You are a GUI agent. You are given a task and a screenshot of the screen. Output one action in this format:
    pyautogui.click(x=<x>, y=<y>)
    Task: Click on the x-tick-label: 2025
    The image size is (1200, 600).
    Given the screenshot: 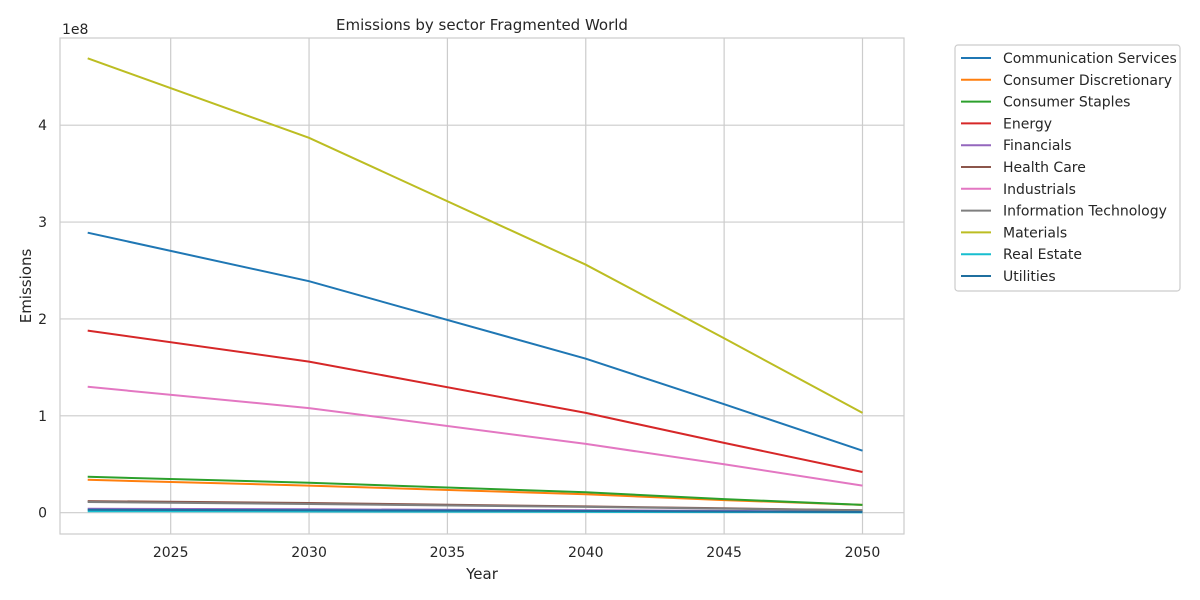 What is the action you would take?
    pyautogui.click(x=171, y=553)
    